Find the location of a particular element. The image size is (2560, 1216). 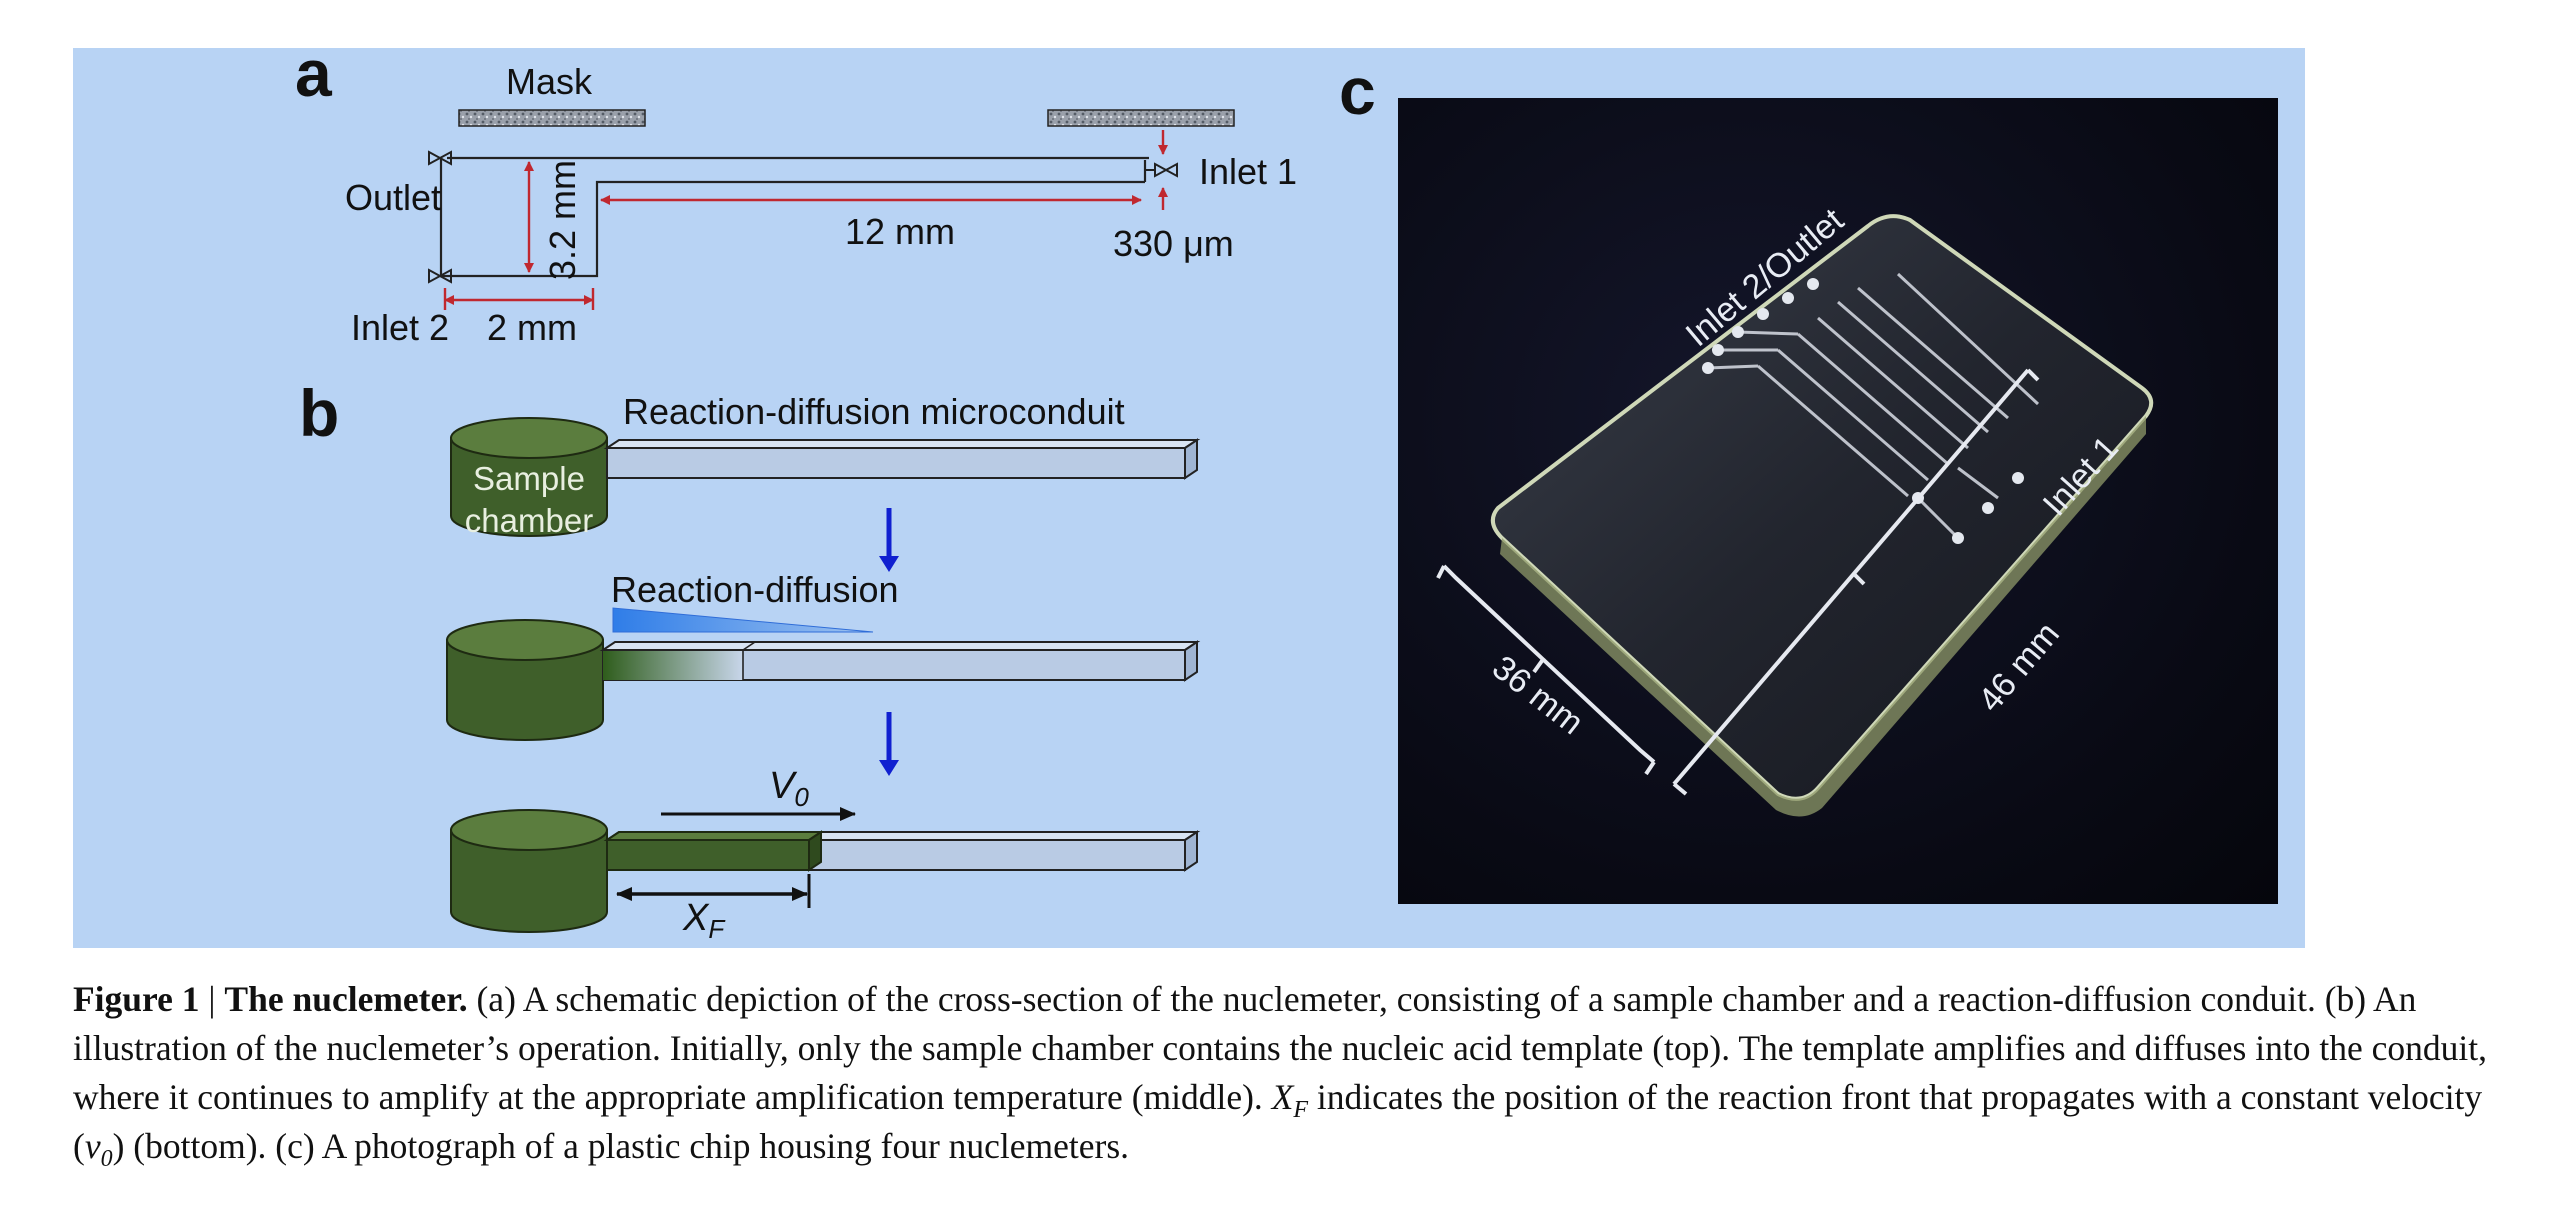

caption-xf-symbol: X is located at coordinates (1282, 1097).